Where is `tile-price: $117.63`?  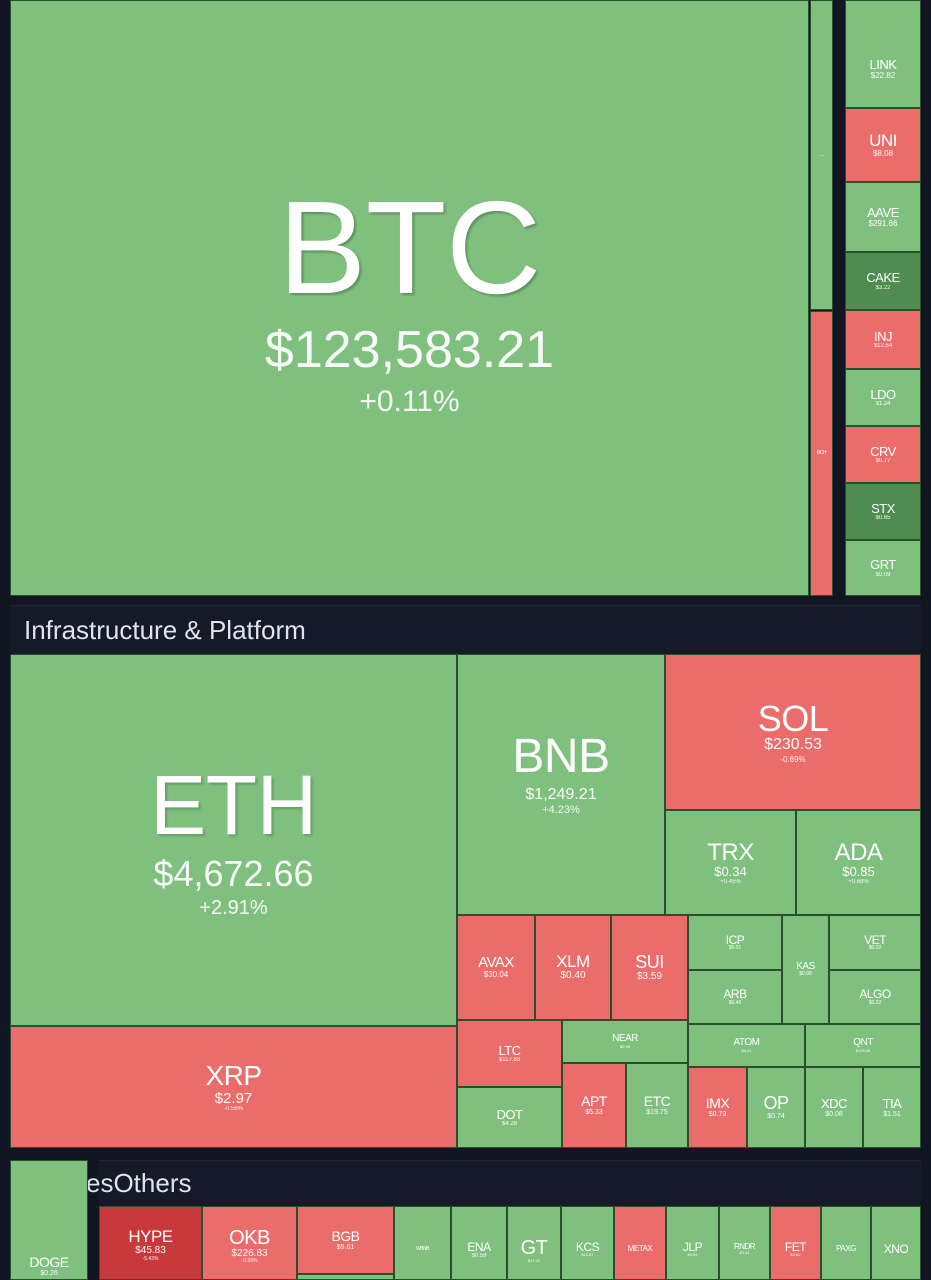 tile-price: $117.63 is located at coordinates (509, 1060).